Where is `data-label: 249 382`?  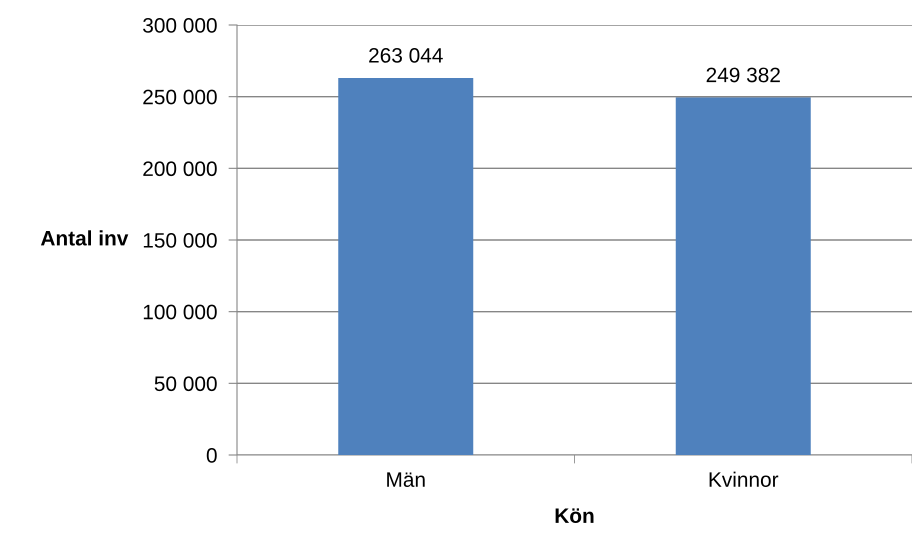
data-label: 249 382 is located at coordinates (743, 75).